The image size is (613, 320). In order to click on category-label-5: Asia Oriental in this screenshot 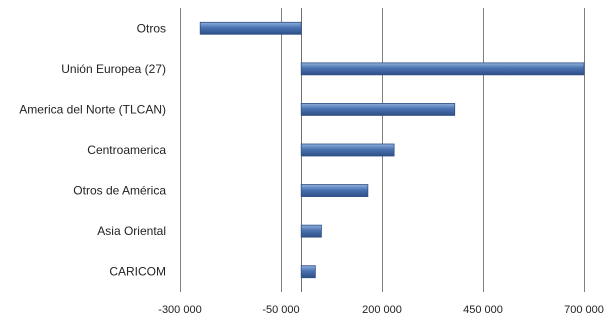, I will do `click(131, 231)`.